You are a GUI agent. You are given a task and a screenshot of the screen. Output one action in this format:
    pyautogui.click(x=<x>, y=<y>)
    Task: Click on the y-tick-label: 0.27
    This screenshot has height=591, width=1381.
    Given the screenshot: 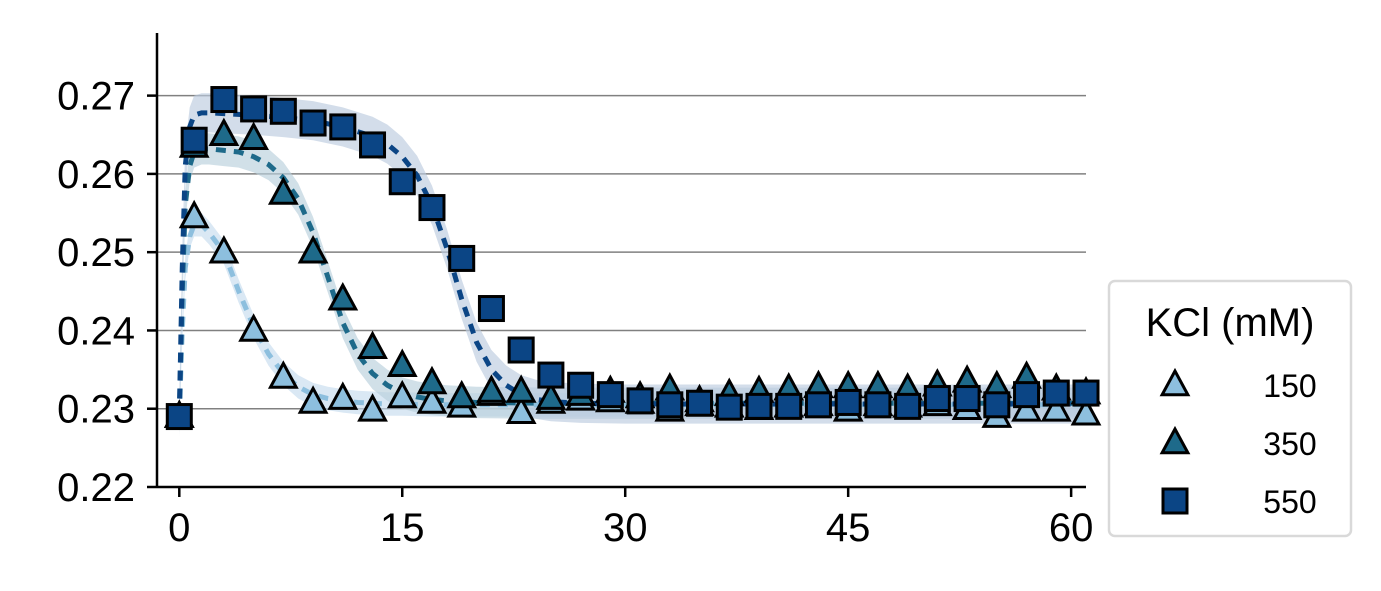 What is the action you would take?
    pyautogui.click(x=96, y=97)
    